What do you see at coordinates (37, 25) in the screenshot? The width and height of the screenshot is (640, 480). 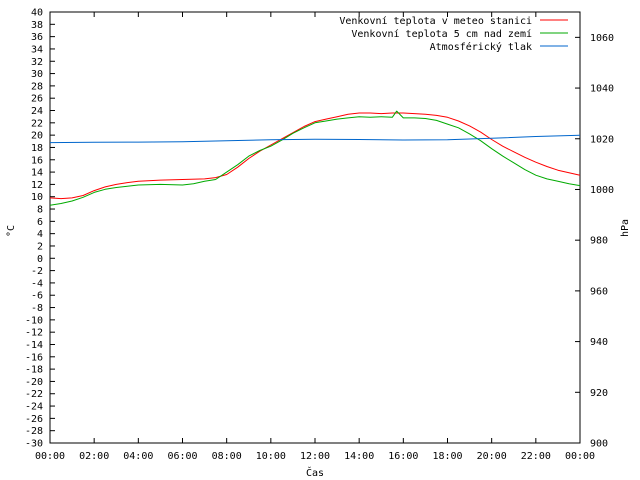 I see `y-tick-label: 38` at bounding box center [37, 25].